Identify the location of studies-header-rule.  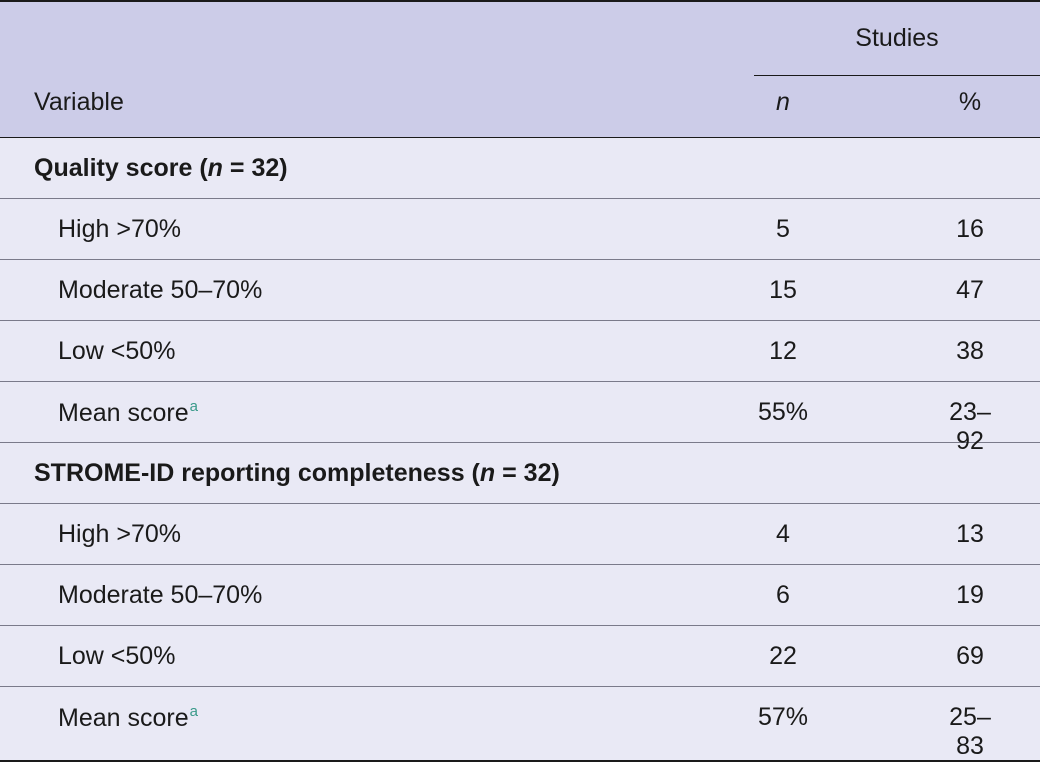
(897, 75).